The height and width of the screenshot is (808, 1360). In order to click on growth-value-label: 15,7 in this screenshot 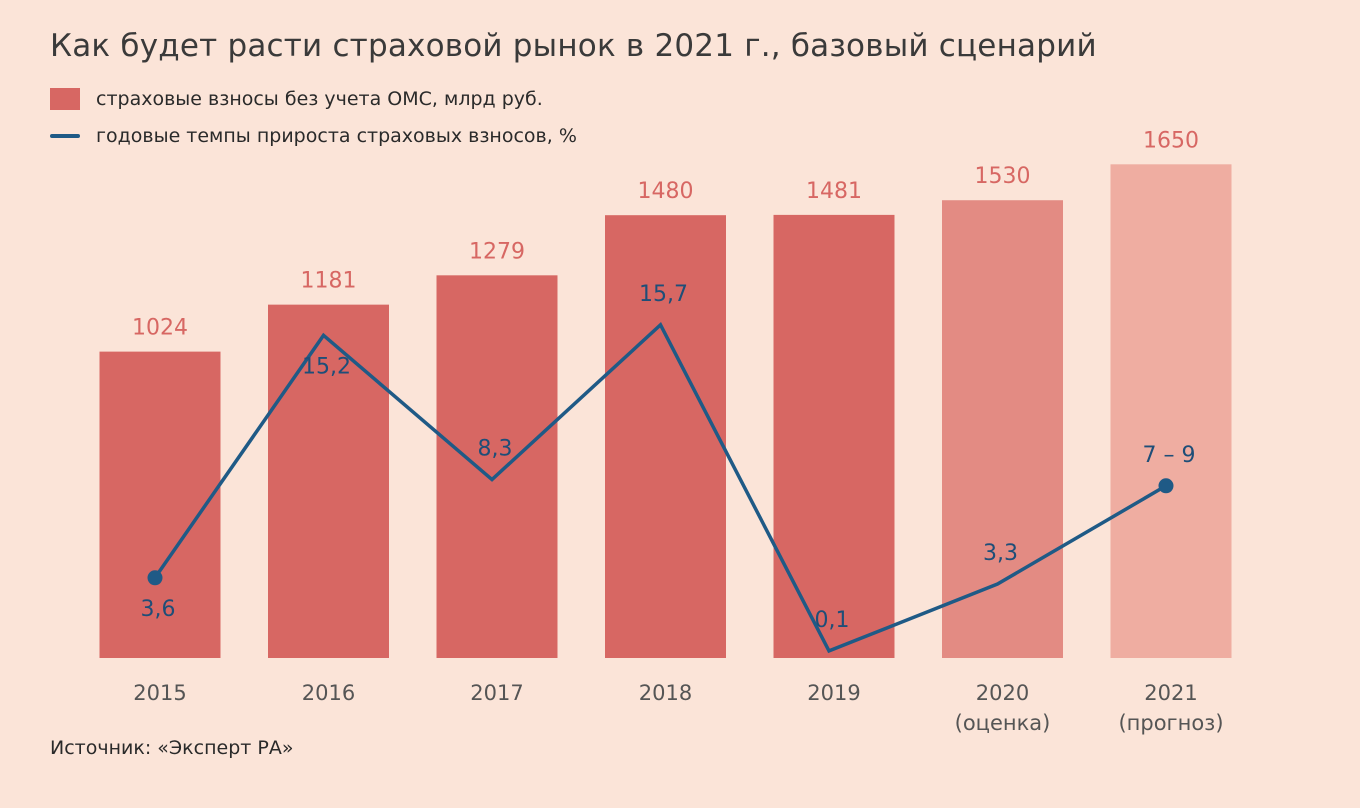, I will do `click(663, 294)`.